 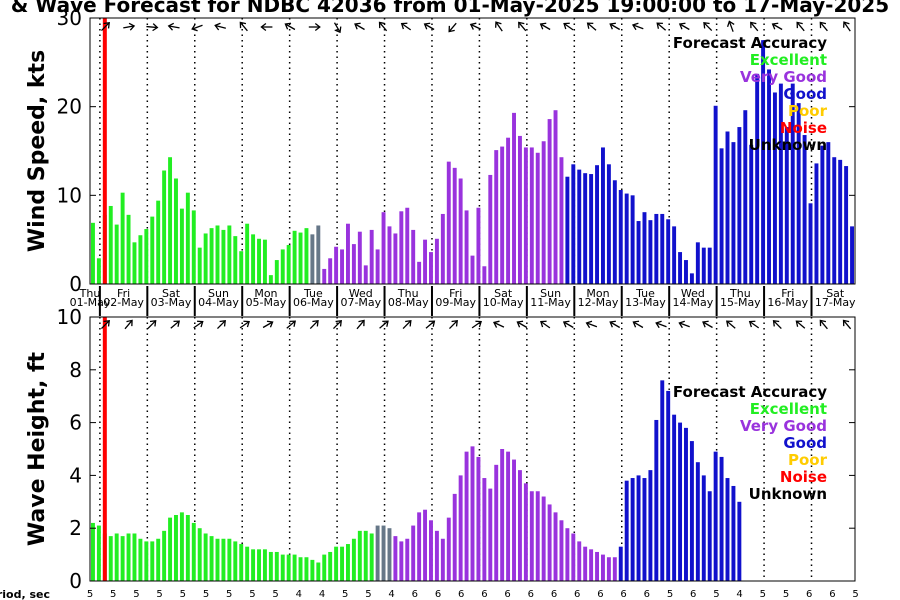 What do you see at coordinates (805, 443) in the screenshot?
I see `legend-item: Good` at bounding box center [805, 443].